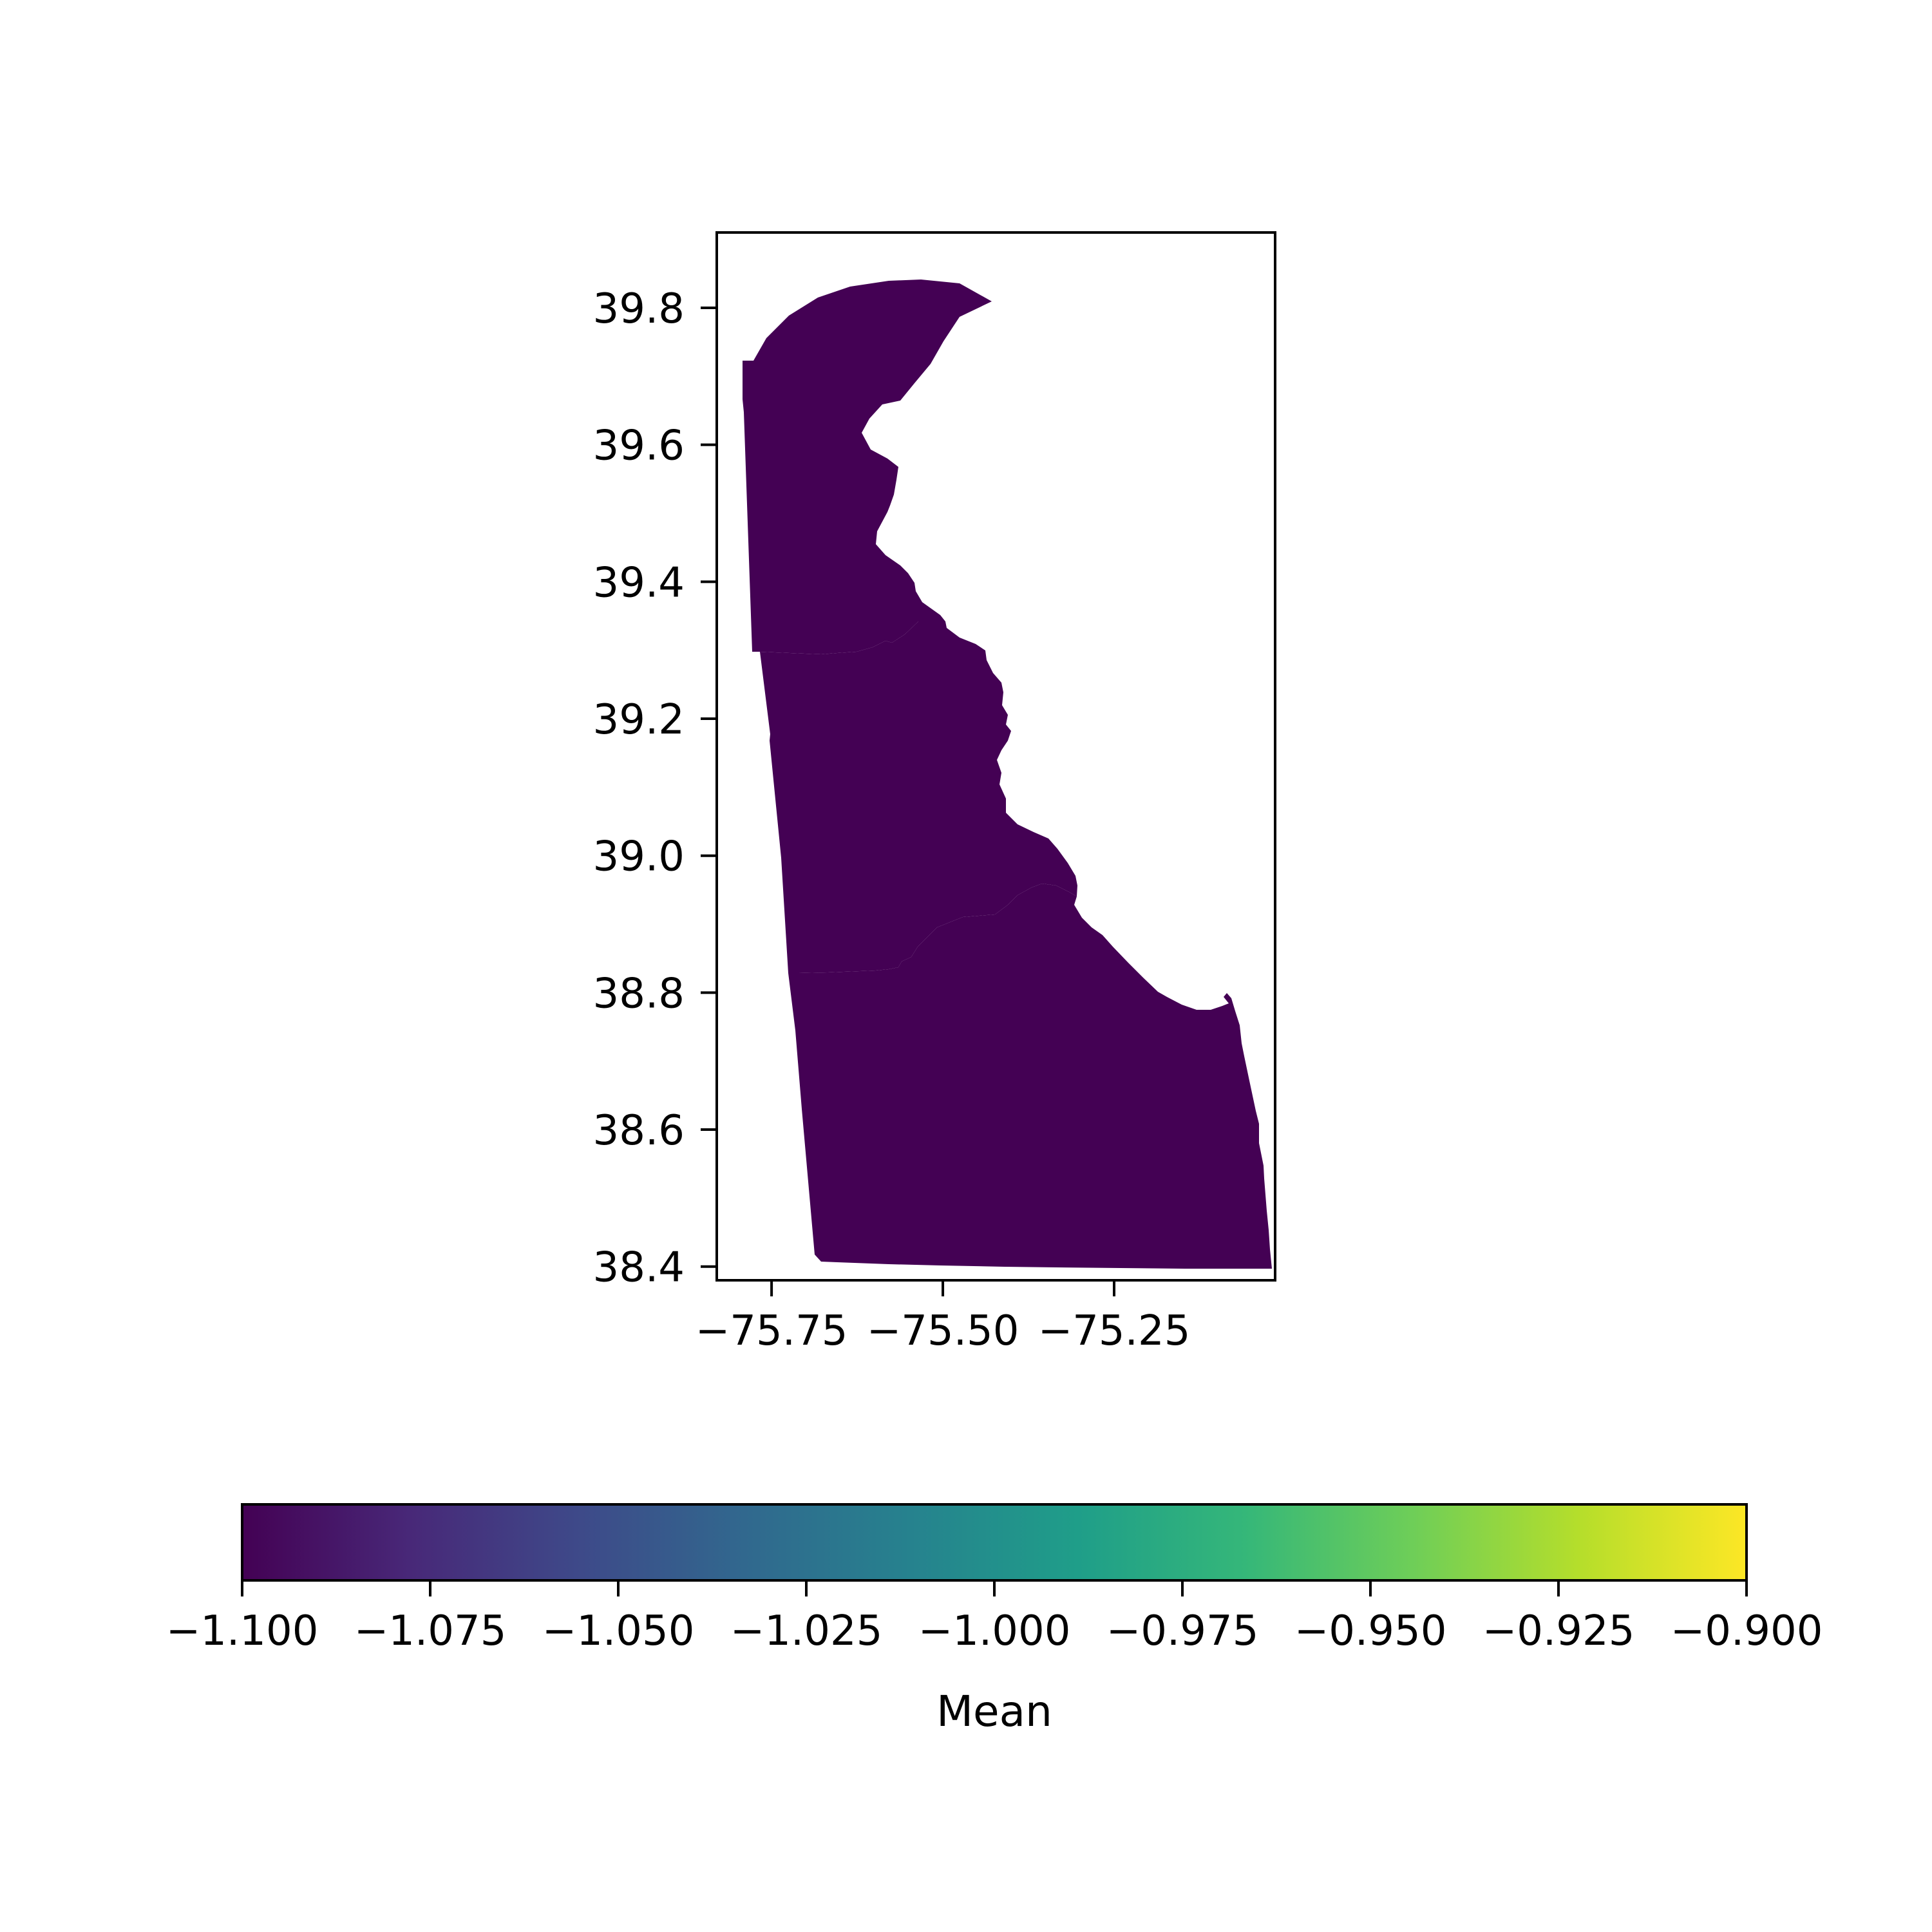  I want to click on county-kent, so click(918, 797).